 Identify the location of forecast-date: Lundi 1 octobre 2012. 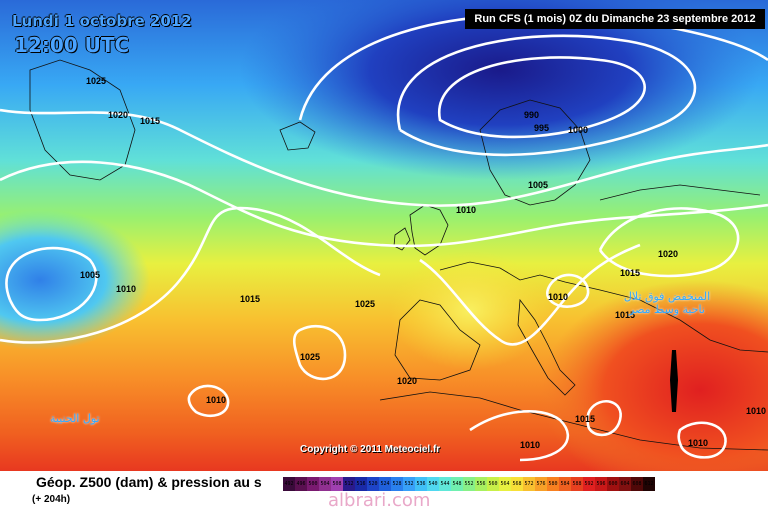
(102, 21).